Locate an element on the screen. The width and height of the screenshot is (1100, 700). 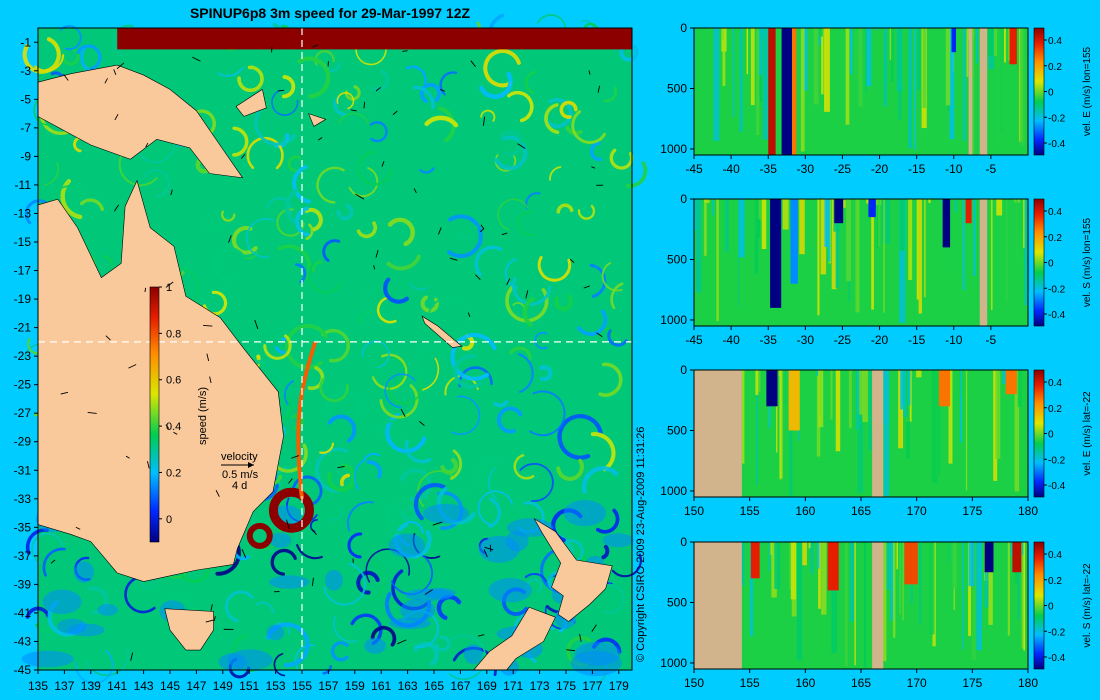
section-x-tick-label: 150 is located at coordinates (694, 683).